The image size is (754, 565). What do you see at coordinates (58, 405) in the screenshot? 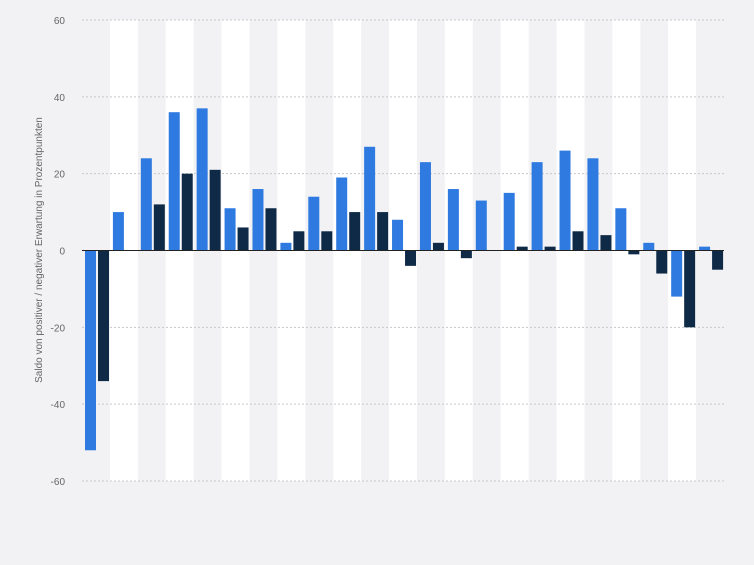
I see `y-tick-label: -40` at bounding box center [58, 405].